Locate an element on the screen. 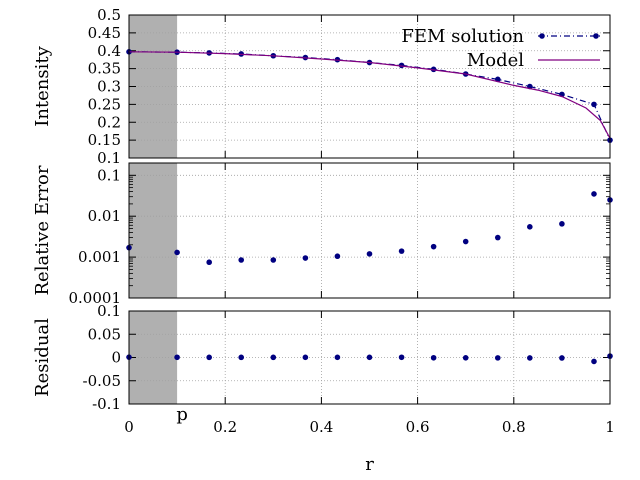 The width and height of the screenshot is (640, 480). plot-frame is located at coordinates (369, 357).